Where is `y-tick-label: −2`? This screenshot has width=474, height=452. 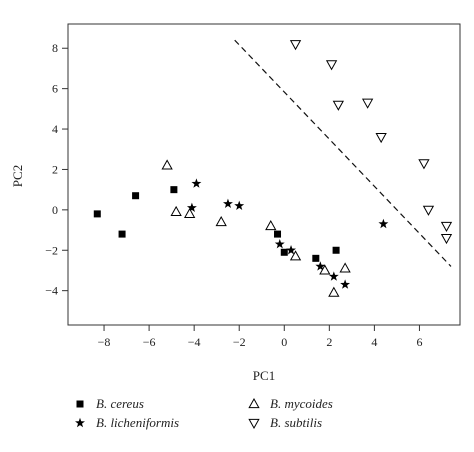 y-tick-label: −2 is located at coordinates (51, 250).